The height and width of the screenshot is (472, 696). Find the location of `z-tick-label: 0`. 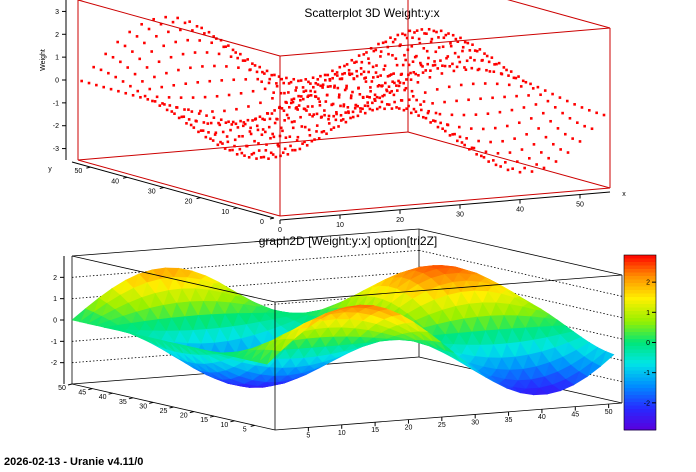

z-tick-label: 0 is located at coordinates (55, 321).